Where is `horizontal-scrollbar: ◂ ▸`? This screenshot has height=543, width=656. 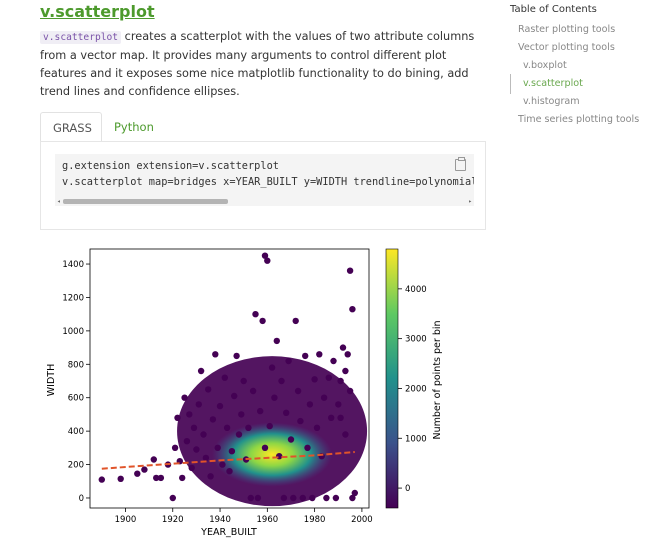
horizontal-scrollbar: ◂ ▸ is located at coordinates (264, 201).